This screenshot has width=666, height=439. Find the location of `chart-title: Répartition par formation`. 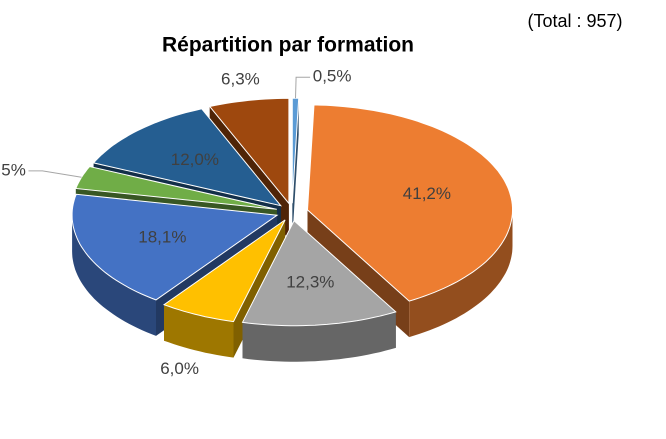

chart-title: Répartition par formation is located at coordinates (288, 45).